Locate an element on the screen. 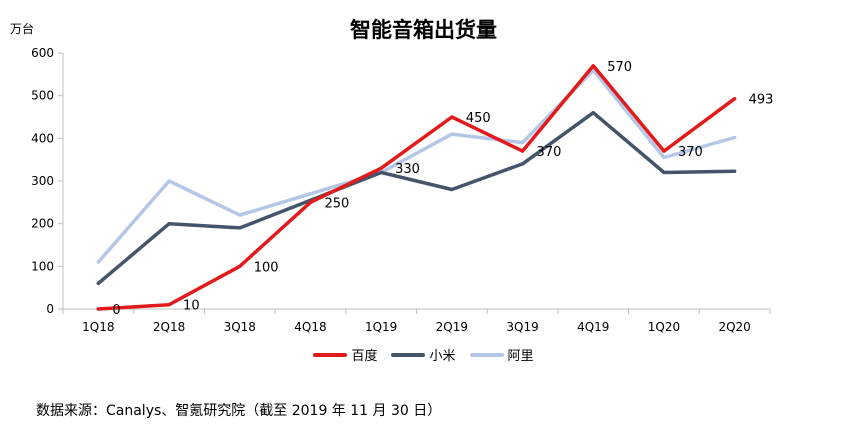  x-tick-label: 1Q20 is located at coordinates (664, 327).